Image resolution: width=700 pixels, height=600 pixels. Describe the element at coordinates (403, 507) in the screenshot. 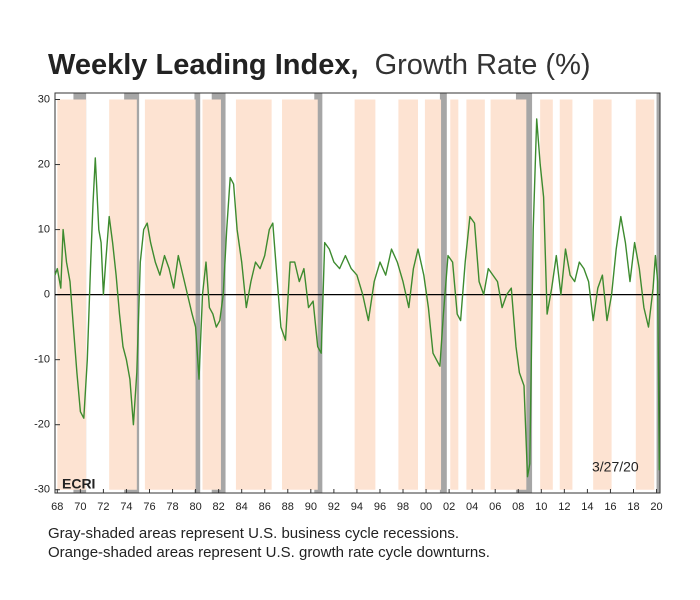

I see `x-tick-label: 98` at that location.